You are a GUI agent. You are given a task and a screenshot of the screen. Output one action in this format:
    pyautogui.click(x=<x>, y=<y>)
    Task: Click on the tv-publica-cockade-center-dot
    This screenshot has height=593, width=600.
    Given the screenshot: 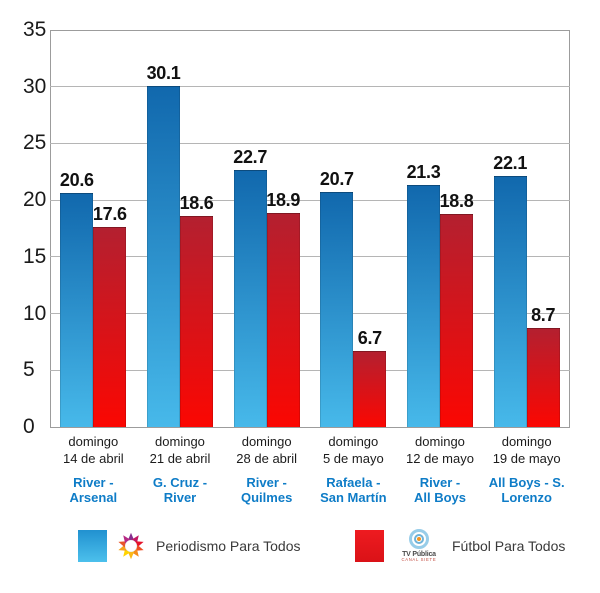 What is the action you would take?
    pyautogui.click(x=419, y=538)
    